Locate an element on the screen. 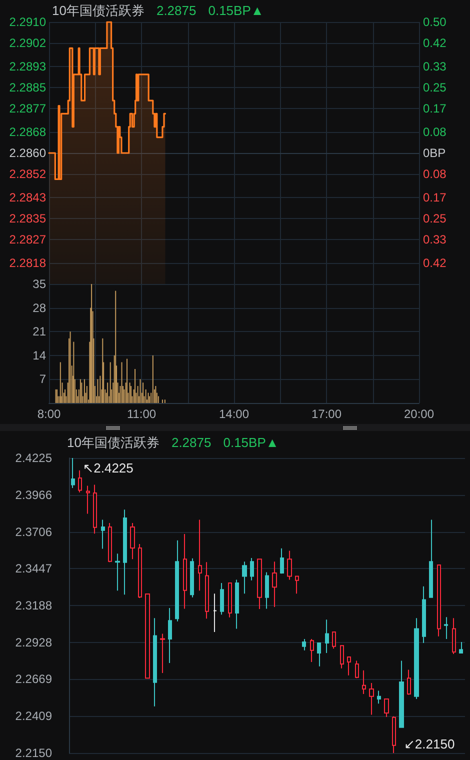 Image resolution: width=470 pixels, height=760 pixels. x-tick-label: 17:00 is located at coordinates (326, 414).